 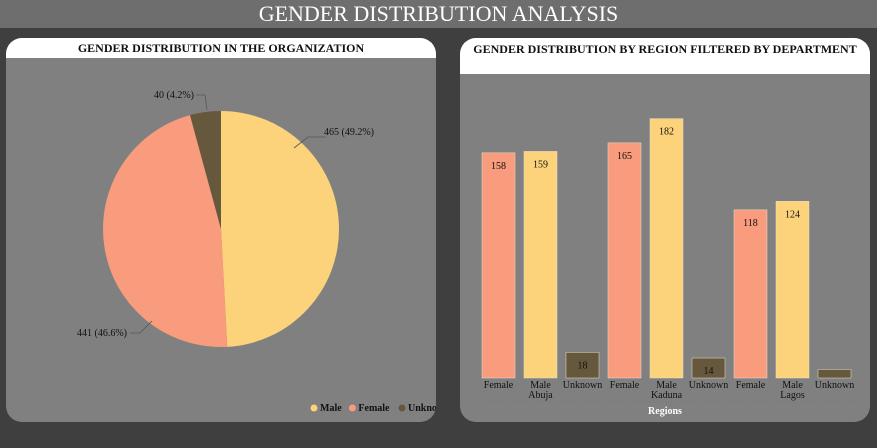 What do you see at coordinates (280, 229) in the screenshot?
I see `pie-slice-male` at bounding box center [280, 229].